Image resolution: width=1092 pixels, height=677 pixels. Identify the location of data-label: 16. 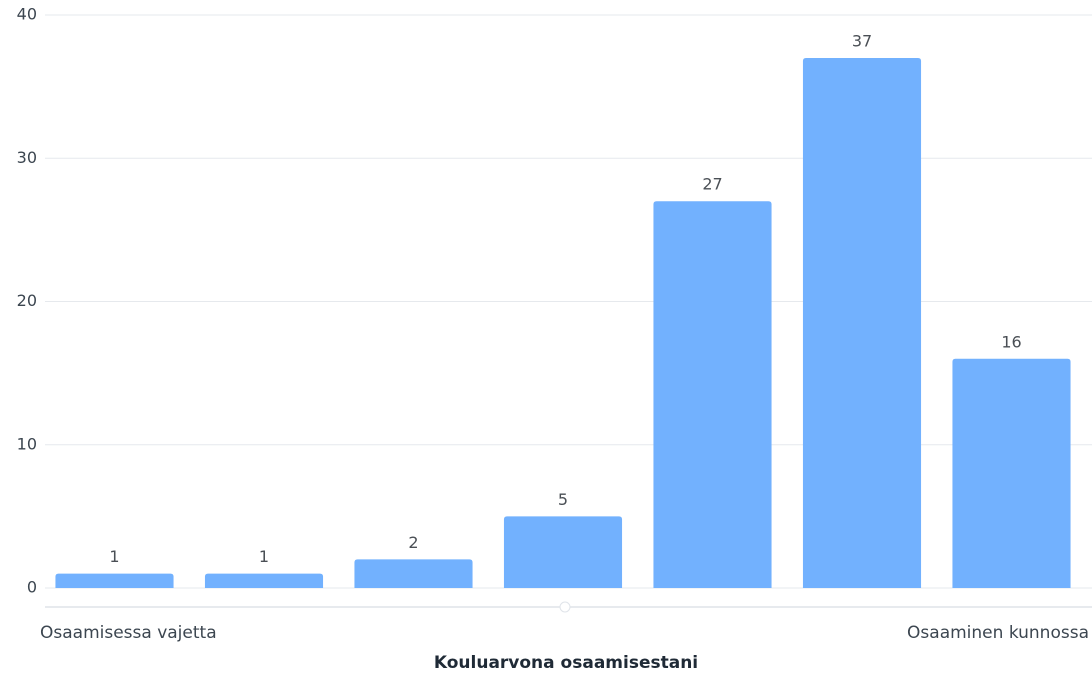
(1011, 341).